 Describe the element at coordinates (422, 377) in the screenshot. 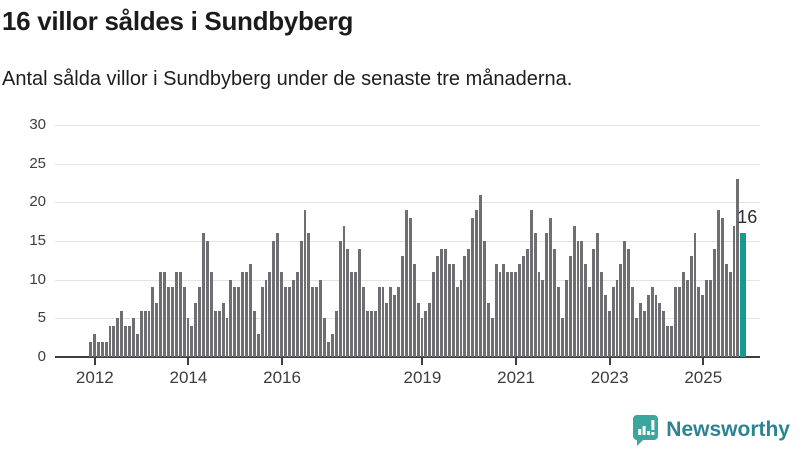

I see `x-axis-year-label: 2019` at that location.